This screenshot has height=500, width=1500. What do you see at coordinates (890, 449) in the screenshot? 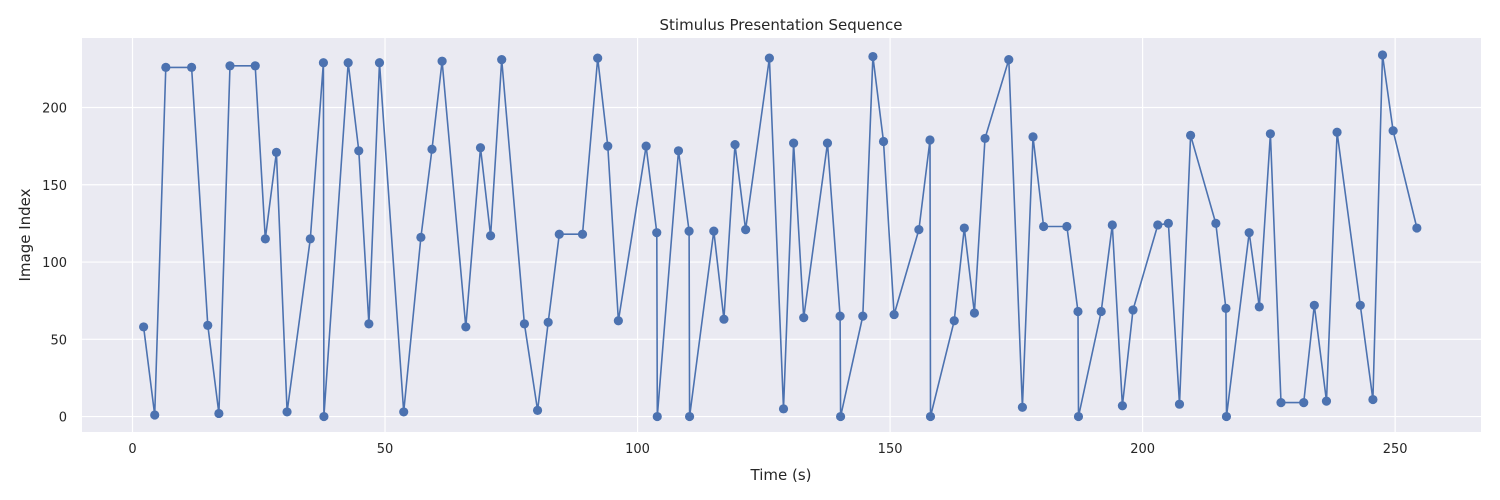
I see `x-tick-label: 150` at bounding box center [890, 449].